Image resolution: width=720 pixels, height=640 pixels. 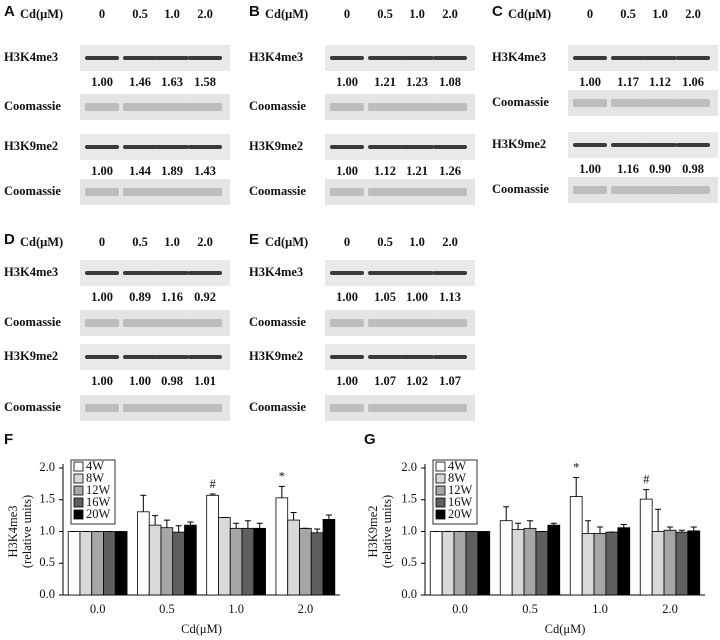 I want to click on y-tick-label: 0.0, so click(x=47, y=594).